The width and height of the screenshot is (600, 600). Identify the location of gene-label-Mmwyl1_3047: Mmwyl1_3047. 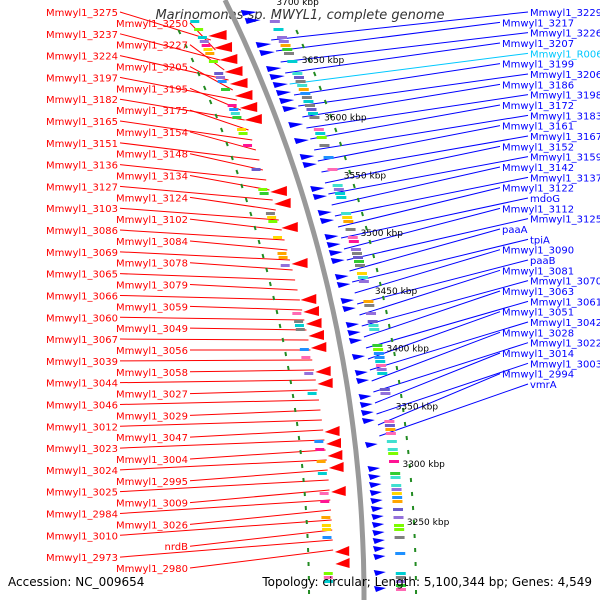
(152, 438).